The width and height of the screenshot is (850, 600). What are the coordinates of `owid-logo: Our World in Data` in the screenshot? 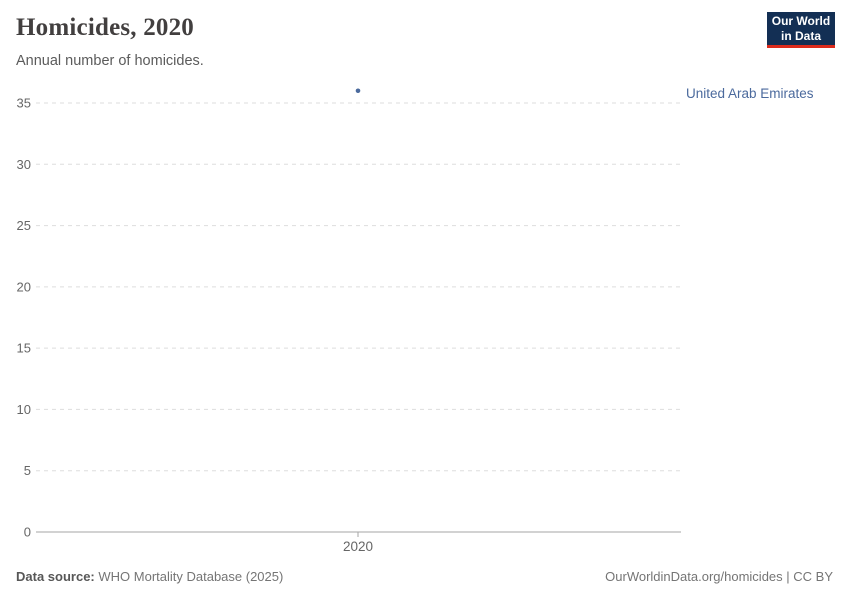 It's located at (801, 30).